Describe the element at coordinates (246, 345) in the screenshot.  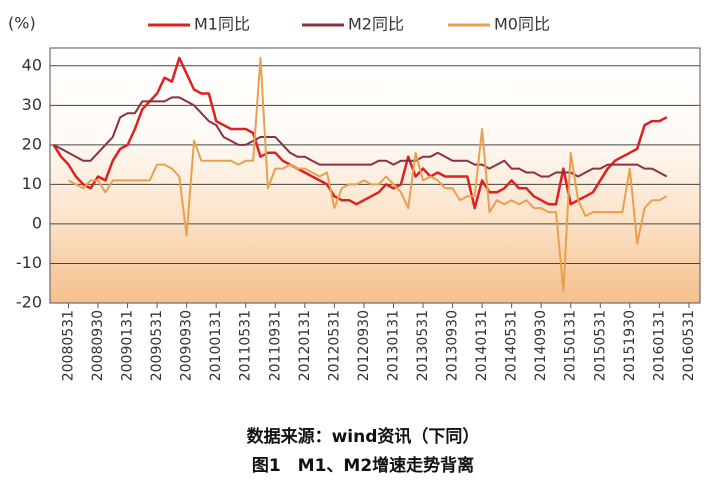
I see `x-tick-label: 20110531` at that location.